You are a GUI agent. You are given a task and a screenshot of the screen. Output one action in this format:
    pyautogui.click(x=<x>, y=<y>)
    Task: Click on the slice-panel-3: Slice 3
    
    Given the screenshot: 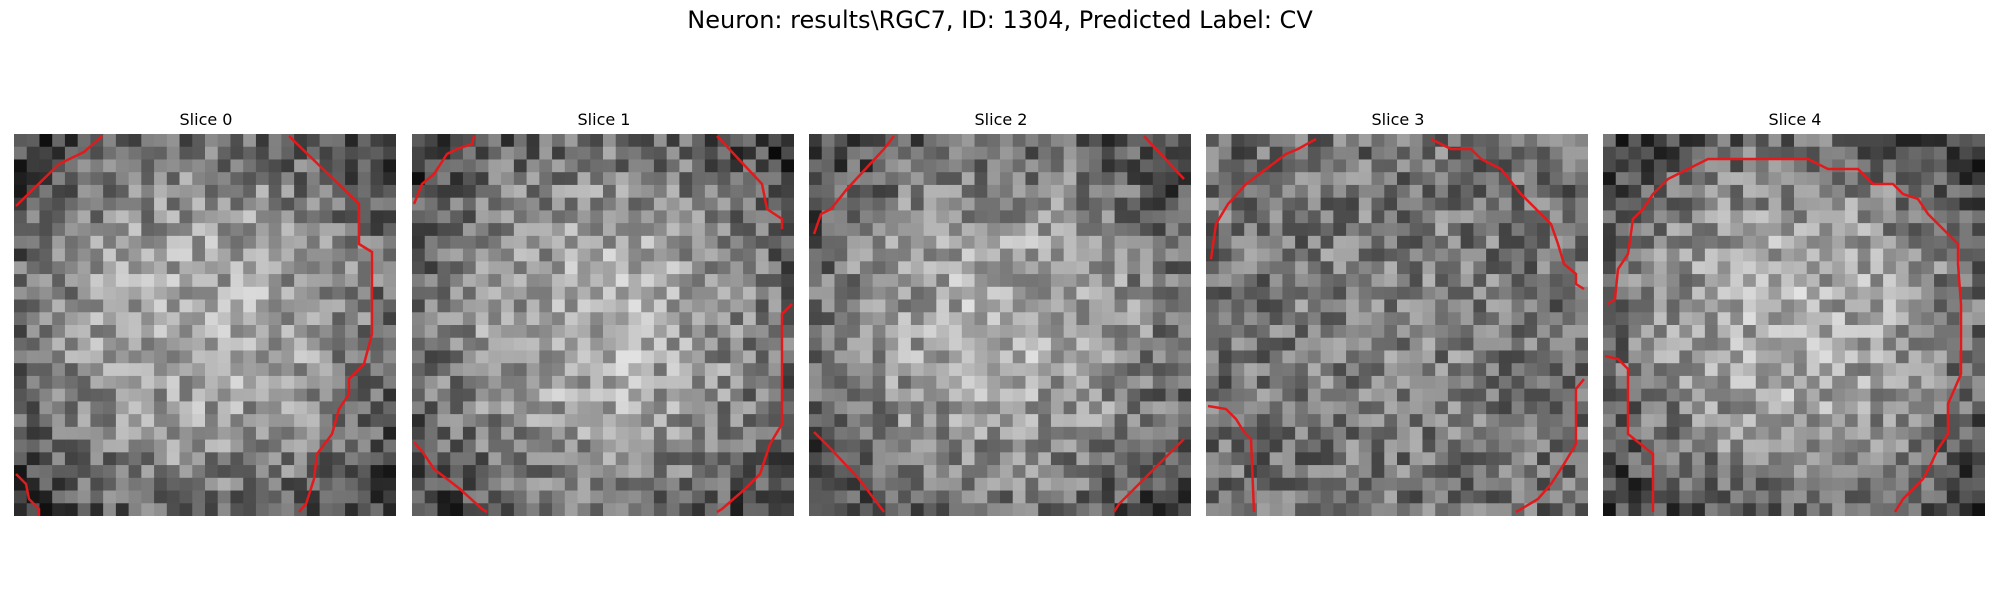 What is the action you would take?
    pyautogui.click(x=1398, y=312)
    